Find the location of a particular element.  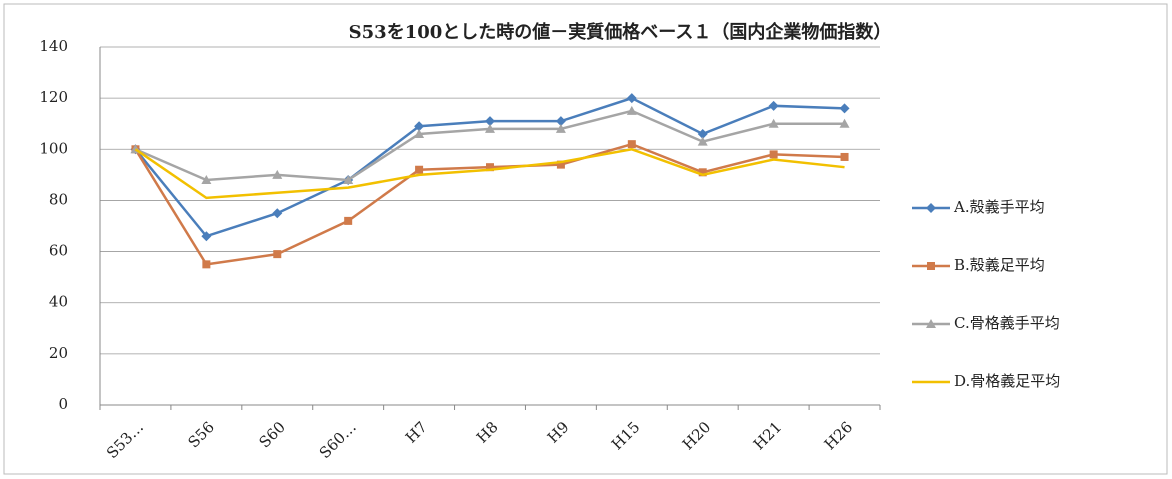

chart-title: S53を100とした時の値－実質価格ベース１（国内企業物価指数） is located at coordinates (620, 32).